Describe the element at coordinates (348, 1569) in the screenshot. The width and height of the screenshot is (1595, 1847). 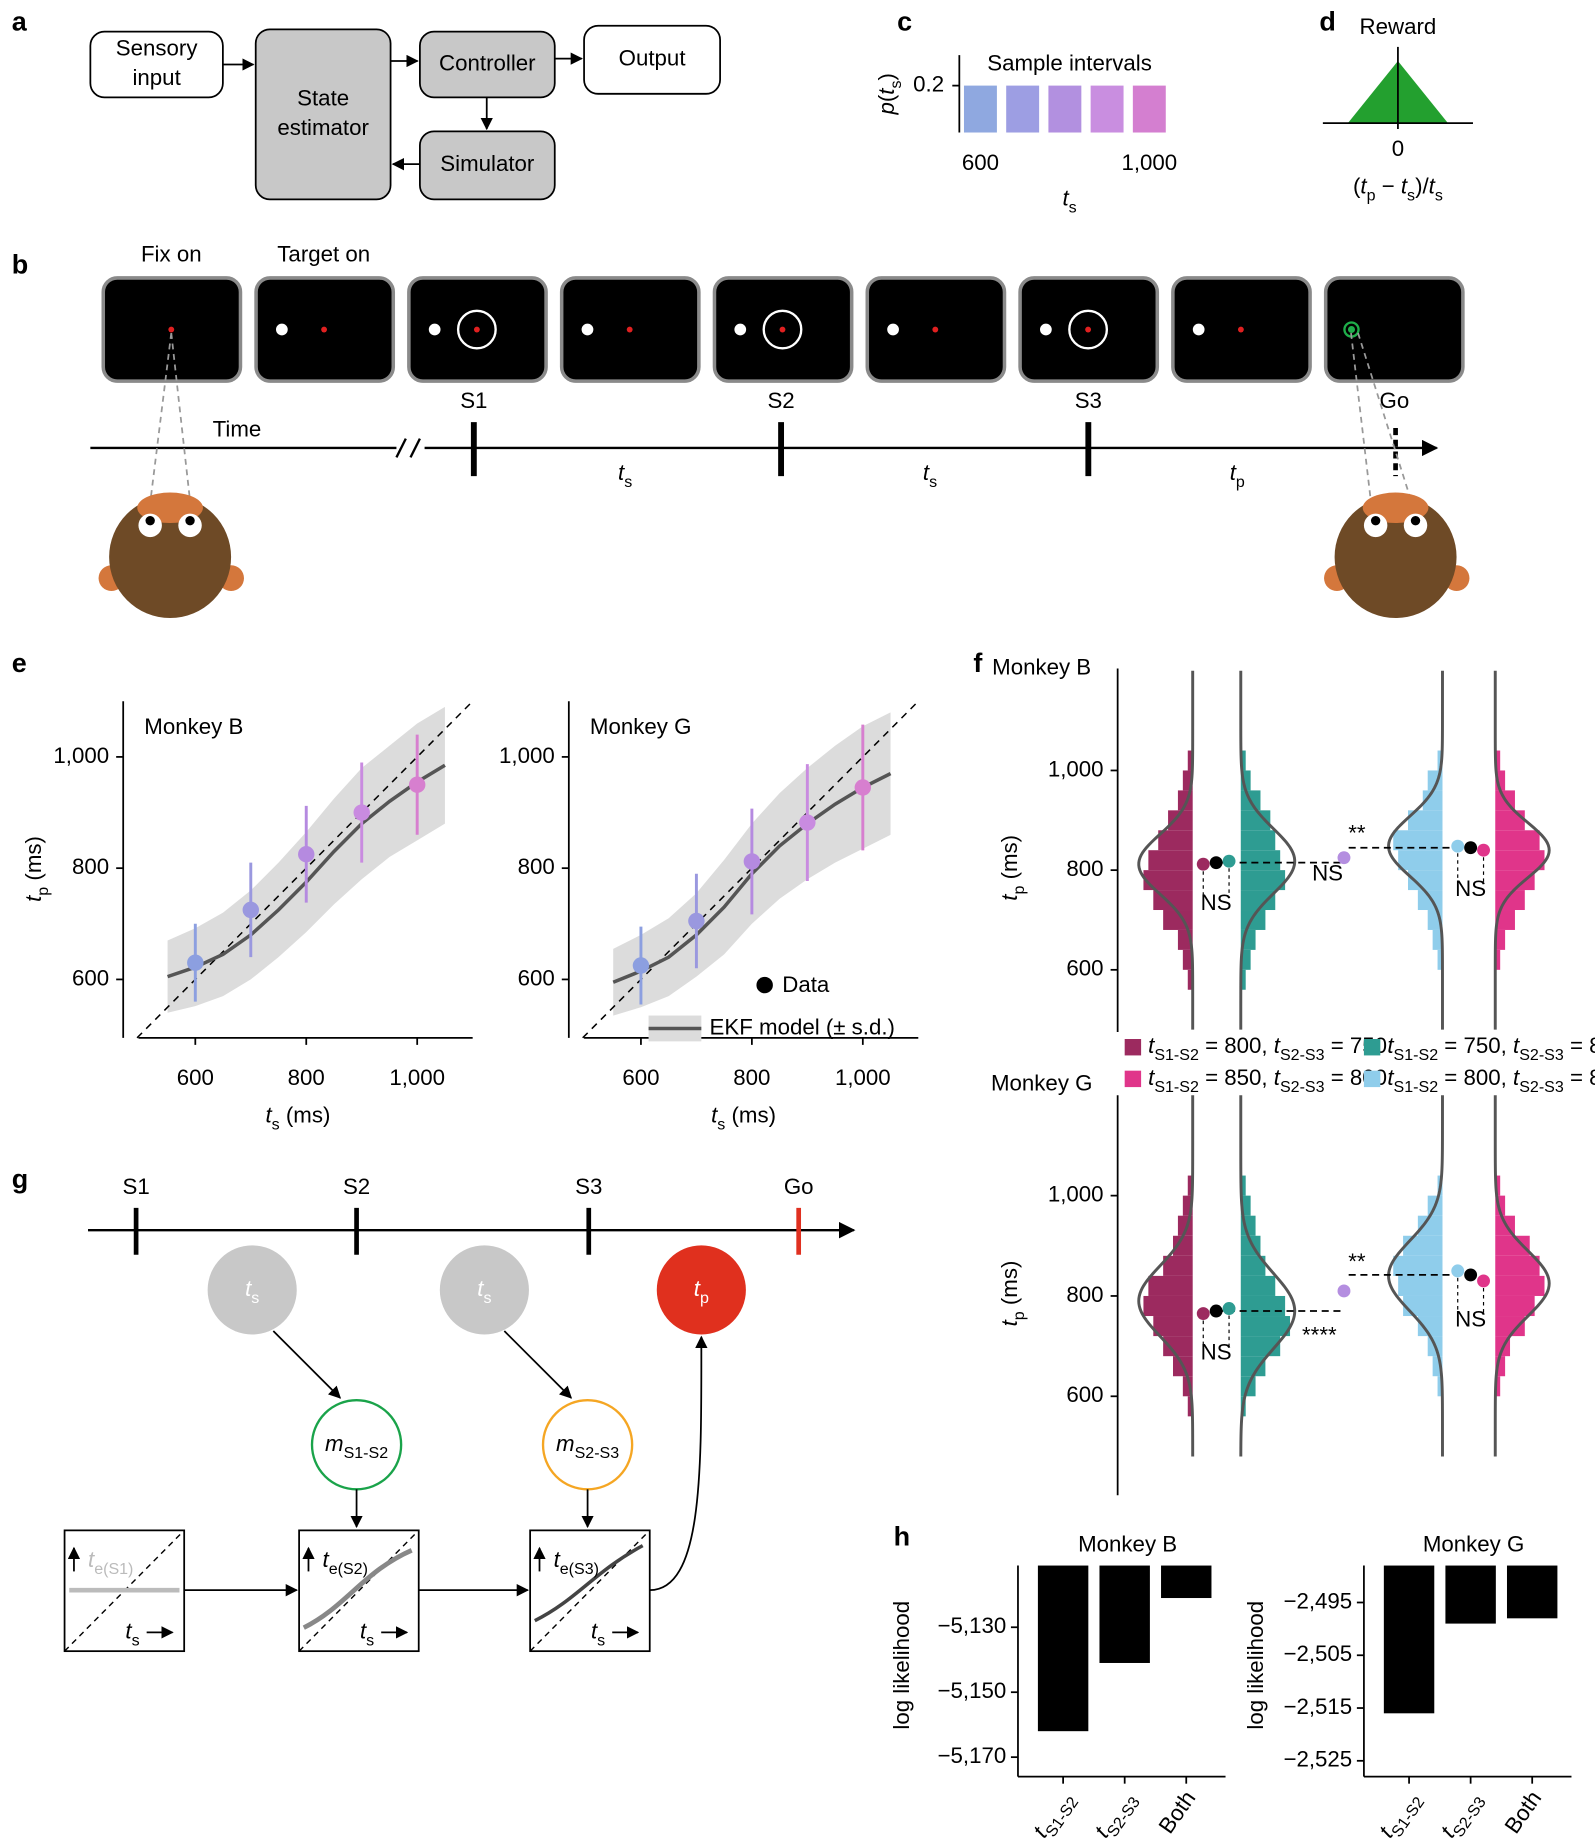
I see `text-part: e(S2)` at that location.